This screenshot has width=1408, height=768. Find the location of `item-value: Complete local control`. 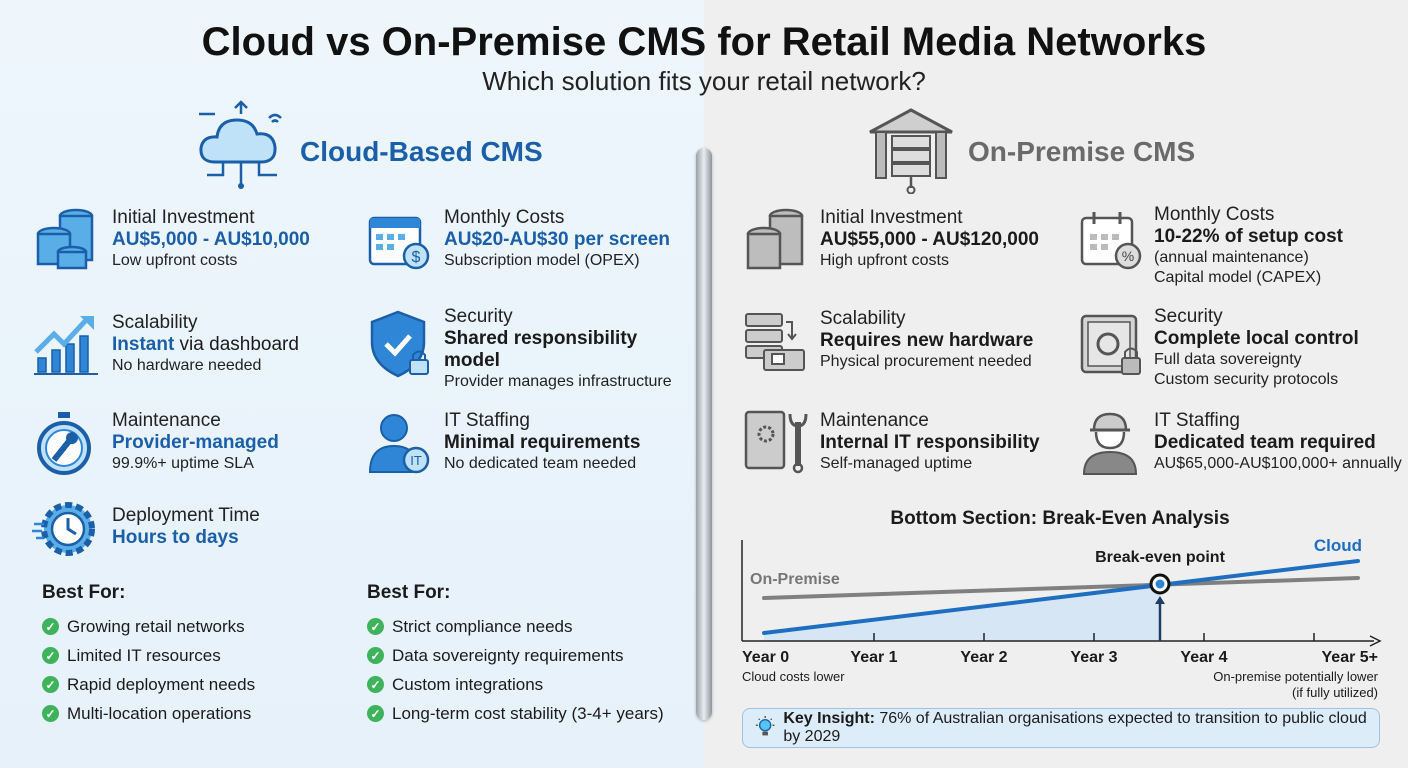

item-value: Complete local control is located at coordinates (1256, 338).